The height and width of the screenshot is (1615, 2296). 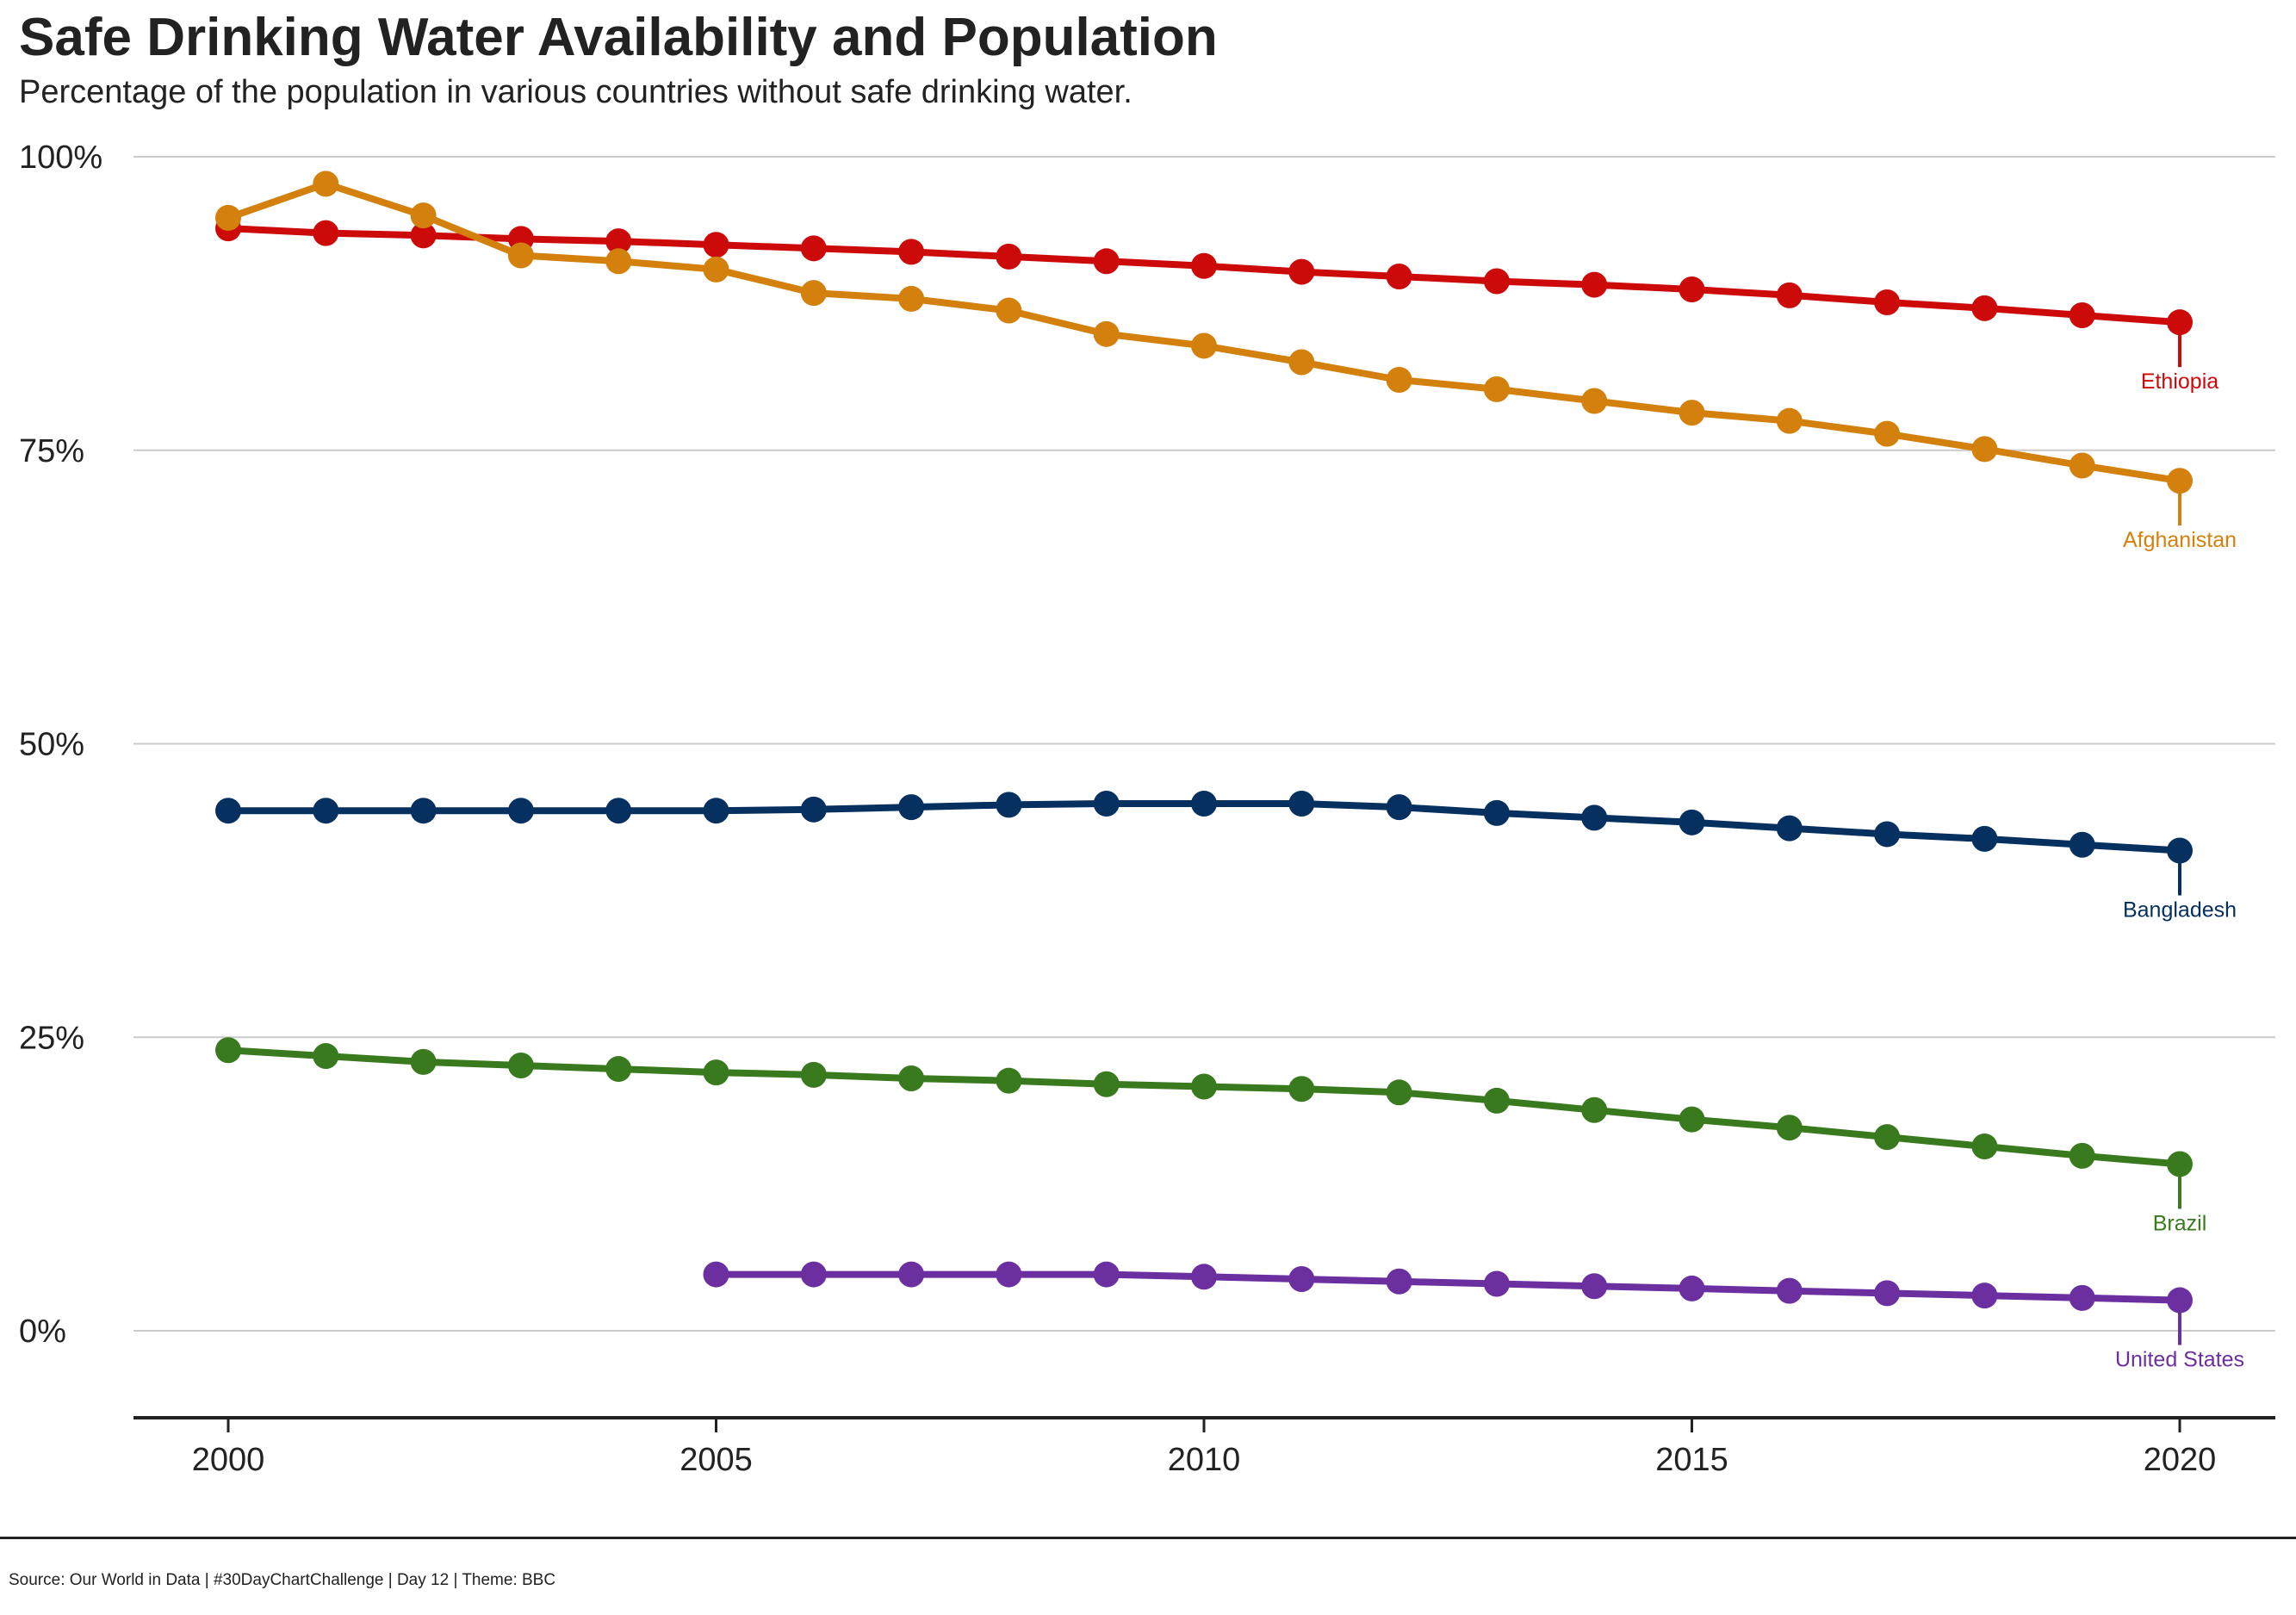 I want to click on afghanistan-point-2002, so click(x=423, y=215).